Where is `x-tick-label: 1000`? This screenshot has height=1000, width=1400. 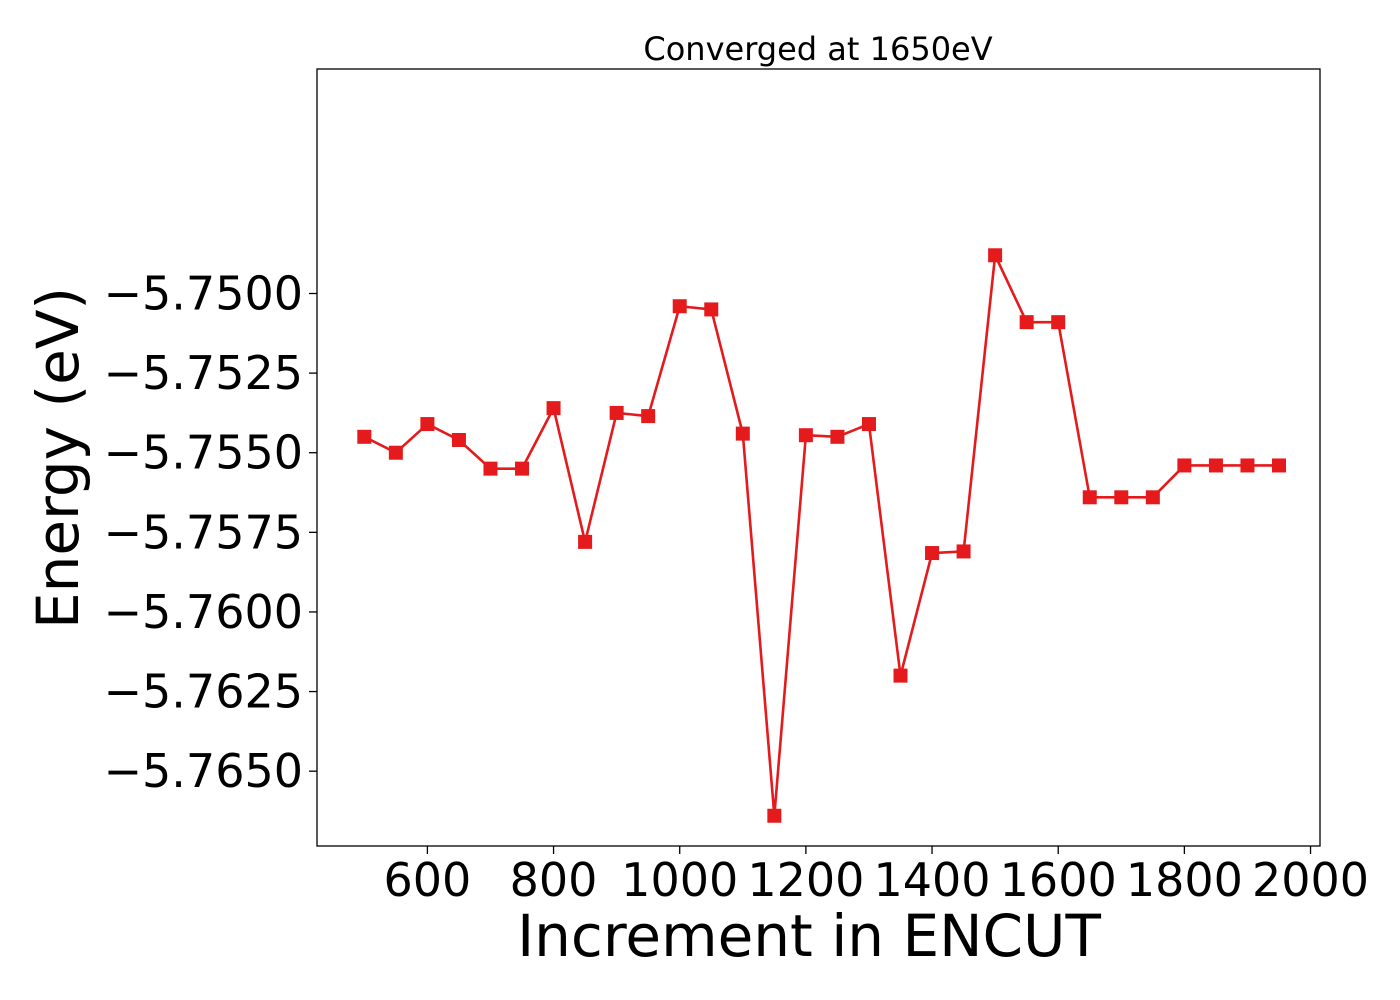
x-tick-label: 1000 is located at coordinates (679, 880).